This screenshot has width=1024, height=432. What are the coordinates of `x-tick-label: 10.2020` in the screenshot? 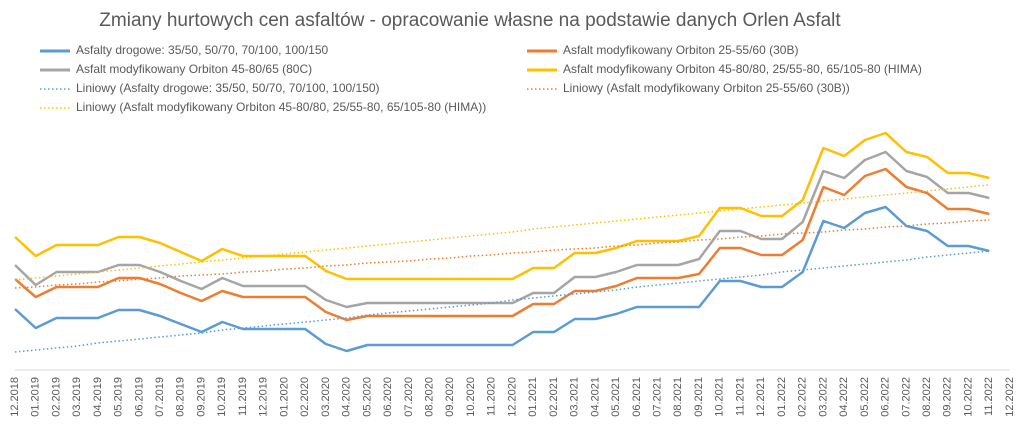 It's located at (471, 397).